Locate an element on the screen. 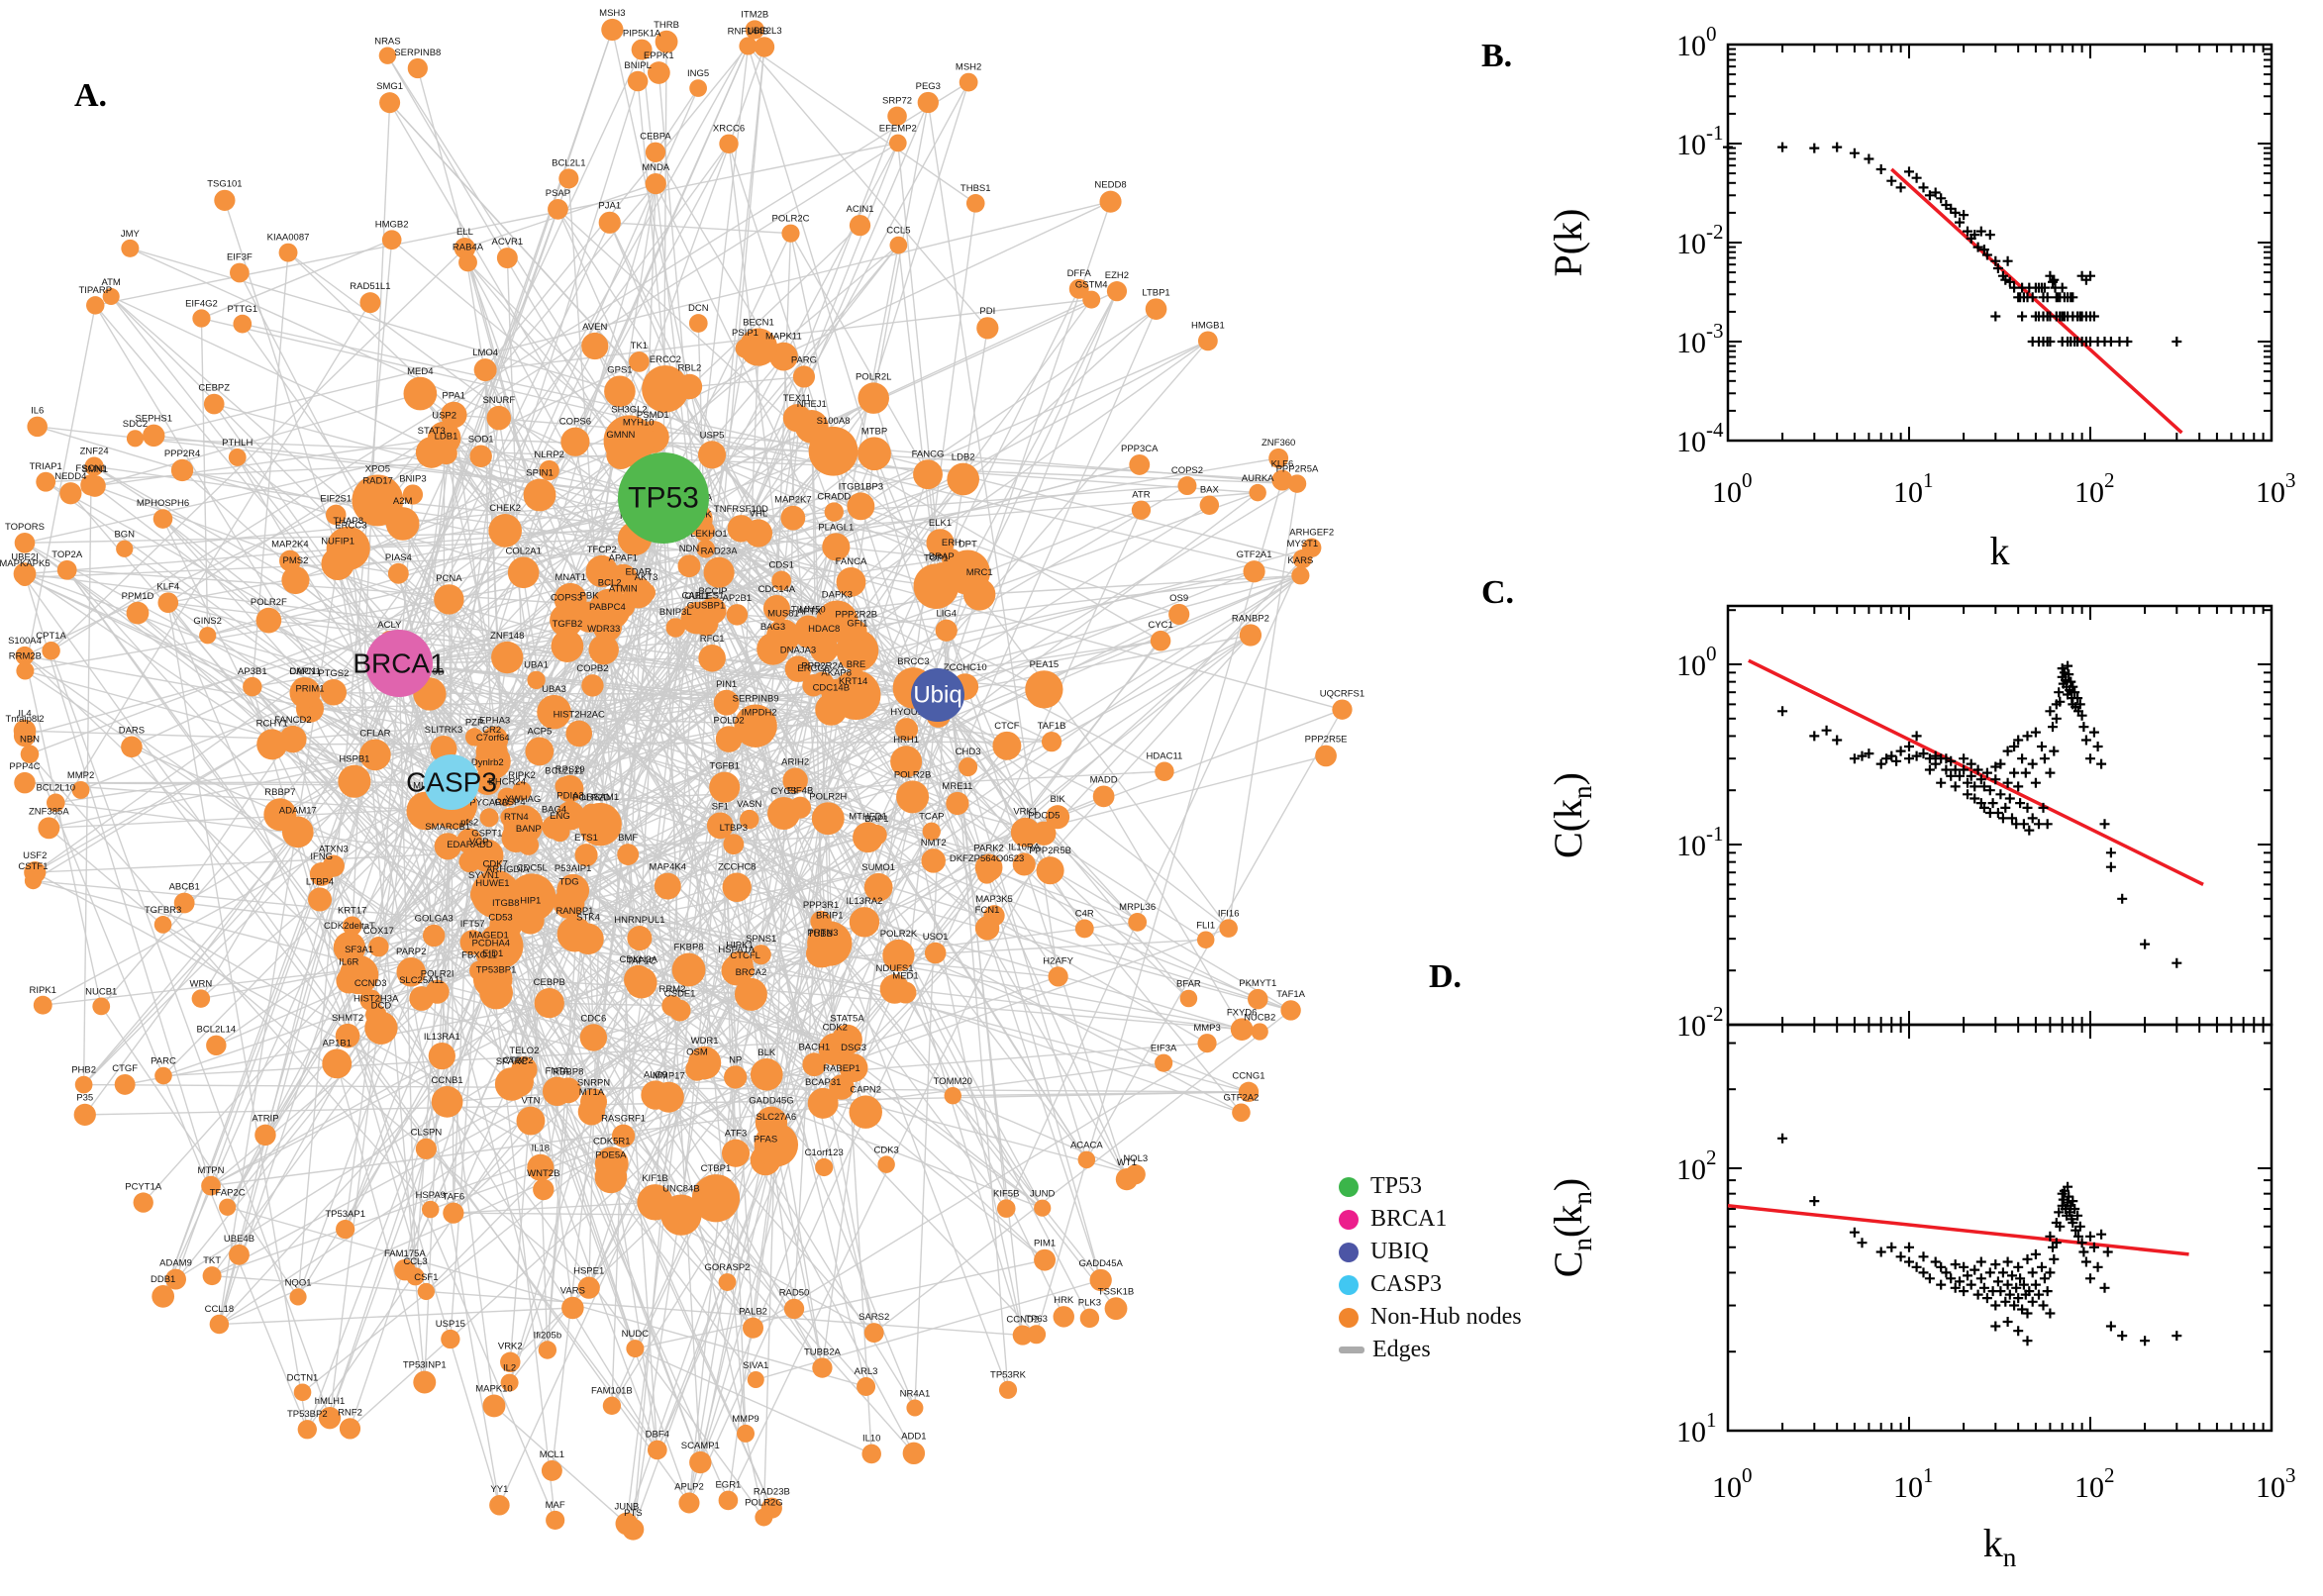  node-label: NLRP2 is located at coordinates (549, 454).